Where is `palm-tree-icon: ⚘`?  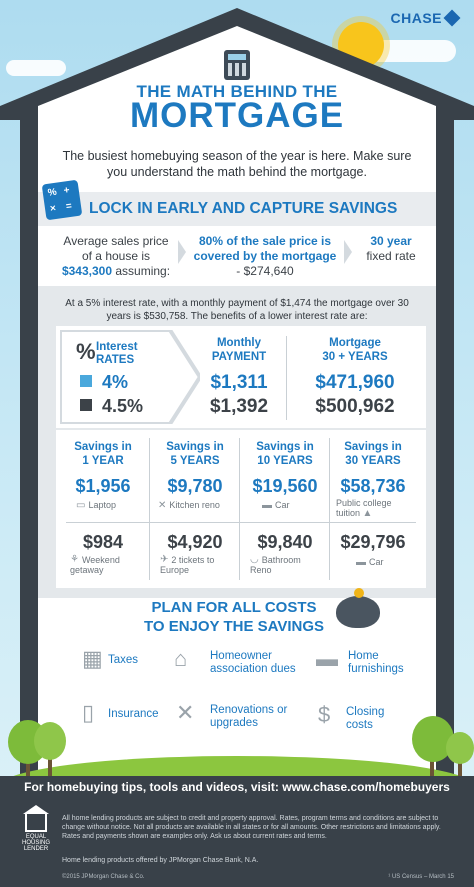 palm-tree-icon: ⚘ is located at coordinates (74, 559).